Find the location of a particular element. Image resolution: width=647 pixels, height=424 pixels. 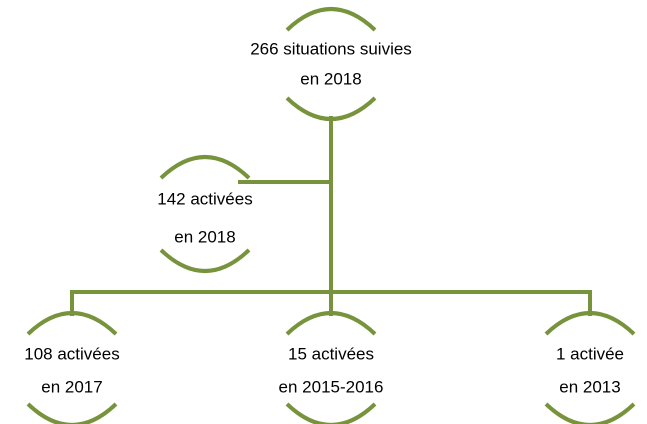

node-label: 108 activées is located at coordinates (71, 353).